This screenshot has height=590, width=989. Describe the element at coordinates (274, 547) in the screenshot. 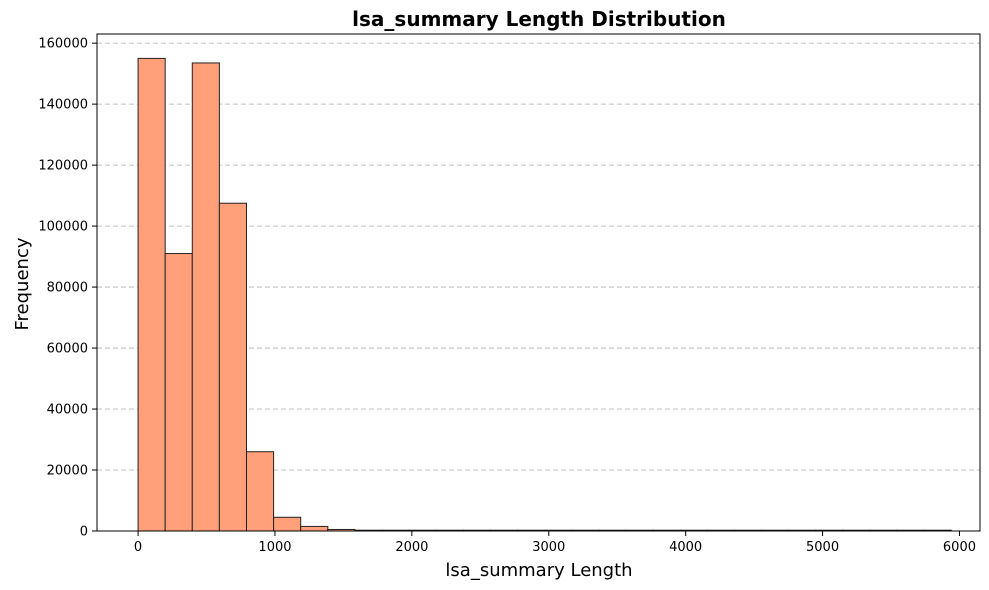

I see `x-tick-label: 1000` at that location.